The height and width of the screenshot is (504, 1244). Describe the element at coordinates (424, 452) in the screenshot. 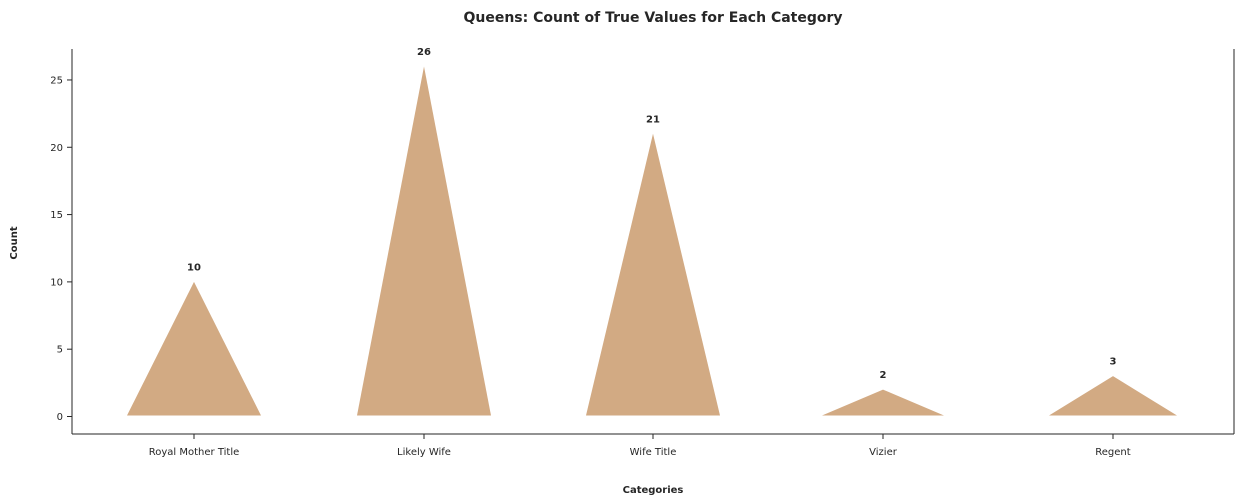

I see `x-tick-label: Likely Wife` at that location.